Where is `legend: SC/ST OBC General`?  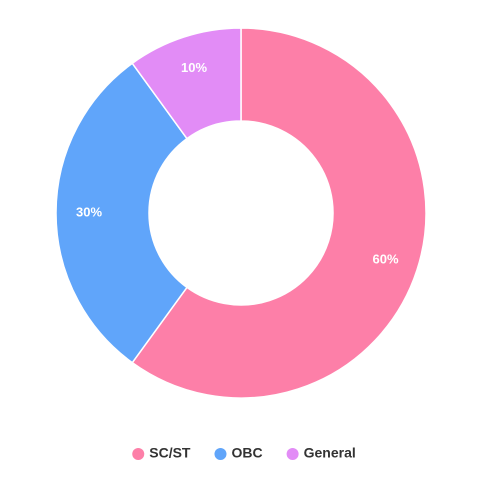
legend: SC/ST OBC General is located at coordinates (244, 453).